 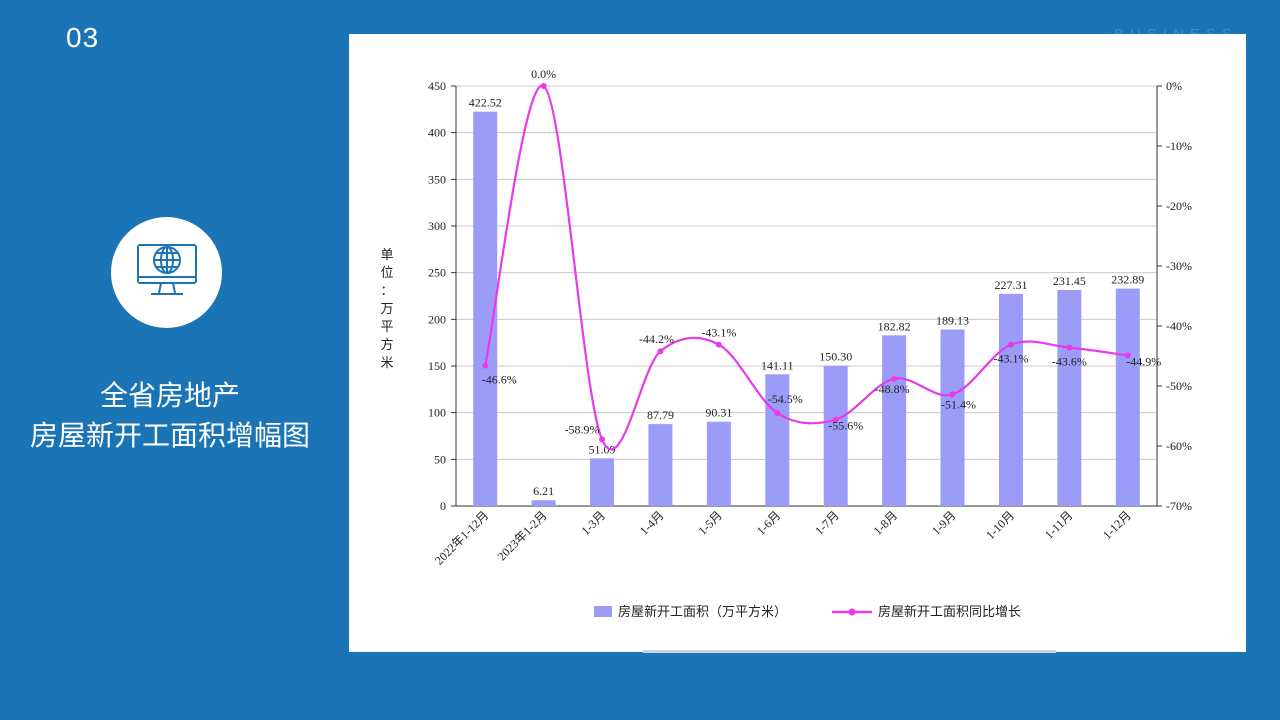 I want to click on right-axis-tick-label: -50%, so click(x=1179, y=386).